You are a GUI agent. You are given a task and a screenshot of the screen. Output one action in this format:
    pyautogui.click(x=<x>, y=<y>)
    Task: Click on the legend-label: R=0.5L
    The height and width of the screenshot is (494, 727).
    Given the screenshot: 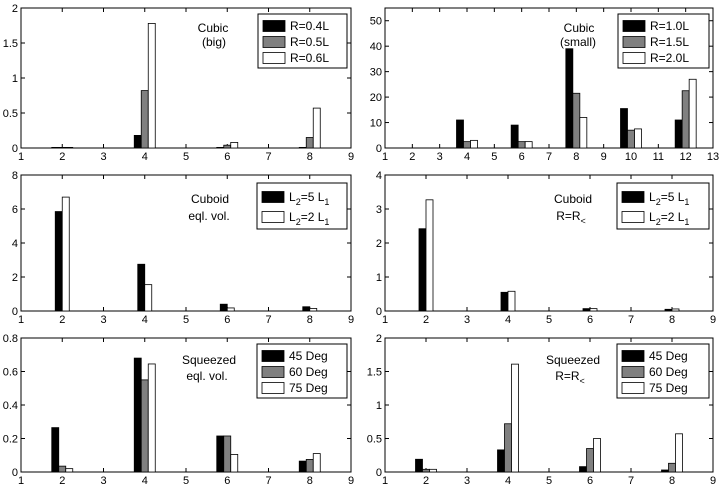 What is the action you would take?
    pyautogui.click(x=309, y=42)
    